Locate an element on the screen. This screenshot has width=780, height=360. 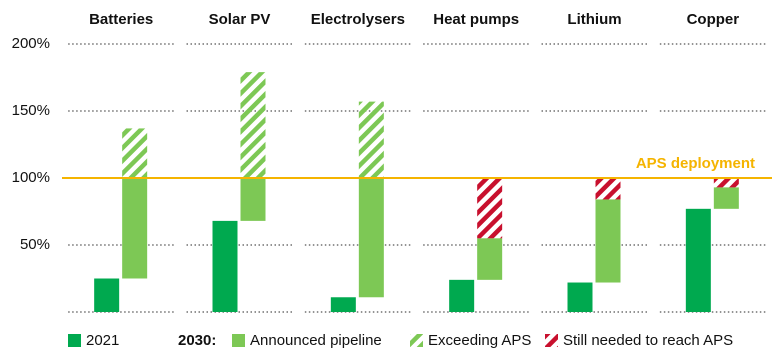
y-tick-label: 50% is located at coordinates (35, 244).